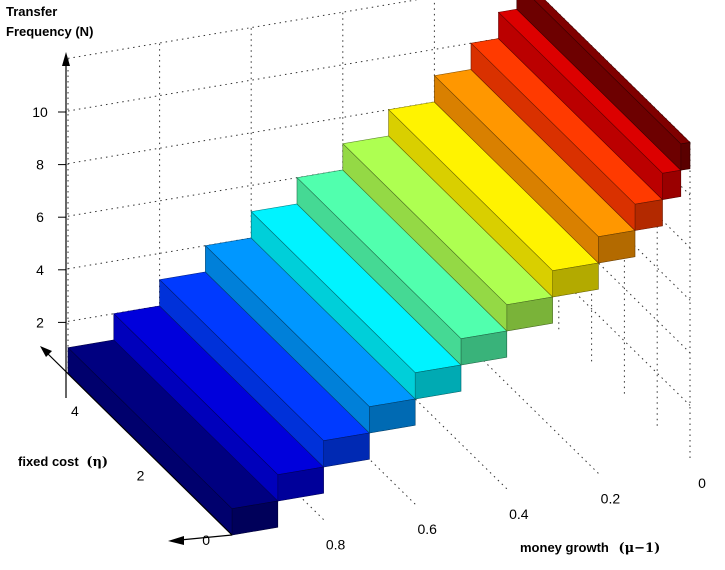 This screenshot has width=725, height=570. I want to click on x-axis-line, so click(206, 537).